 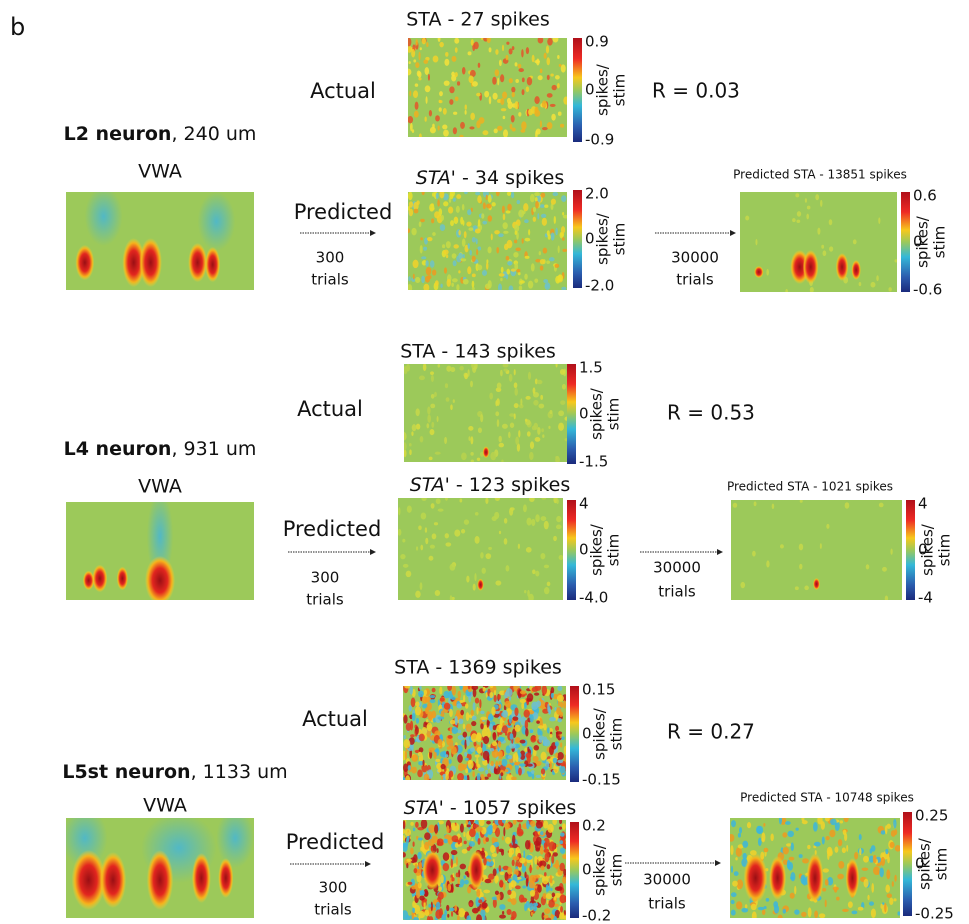 What do you see at coordinates (695, 258) in the screenshot?
I see `trials-count: 30000` at bounding box center [695, 258].